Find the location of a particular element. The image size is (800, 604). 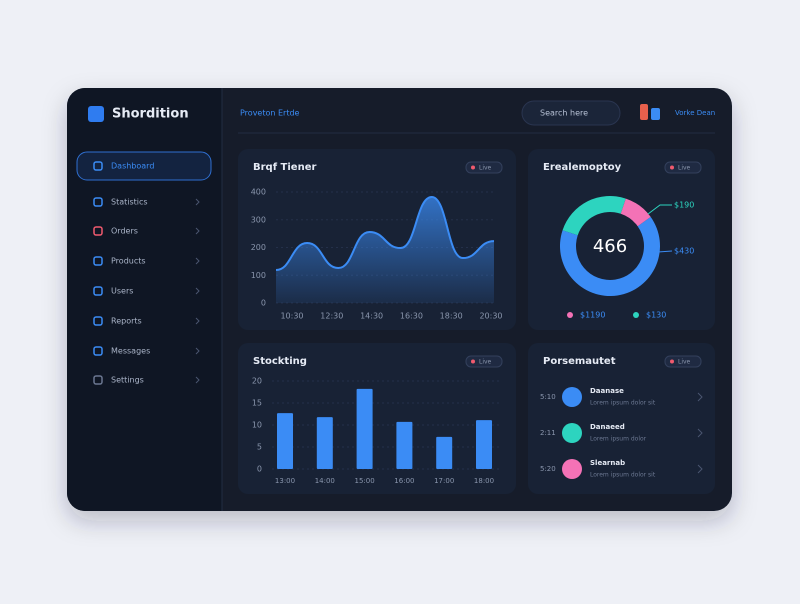

x-tick-label: 18:00 is located at coordinates (484, 481).